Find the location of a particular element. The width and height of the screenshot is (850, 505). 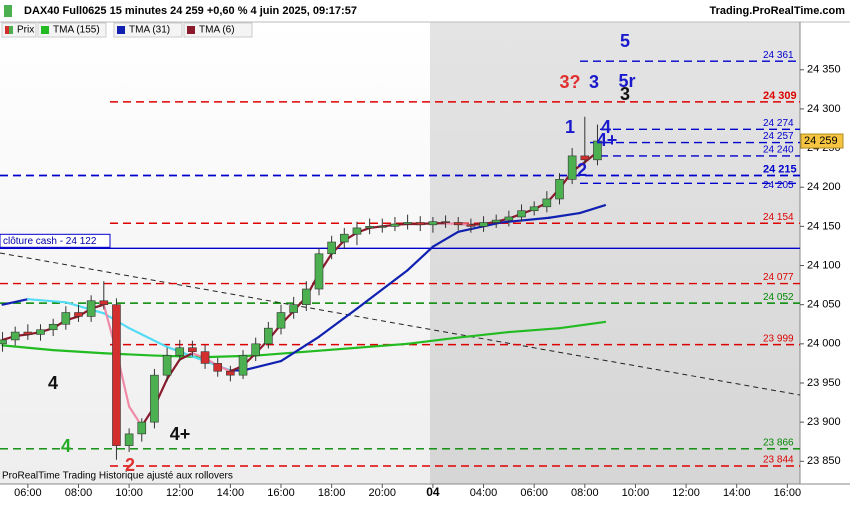

y-tick-label: 24 200 is located at coordinates (824, 187).